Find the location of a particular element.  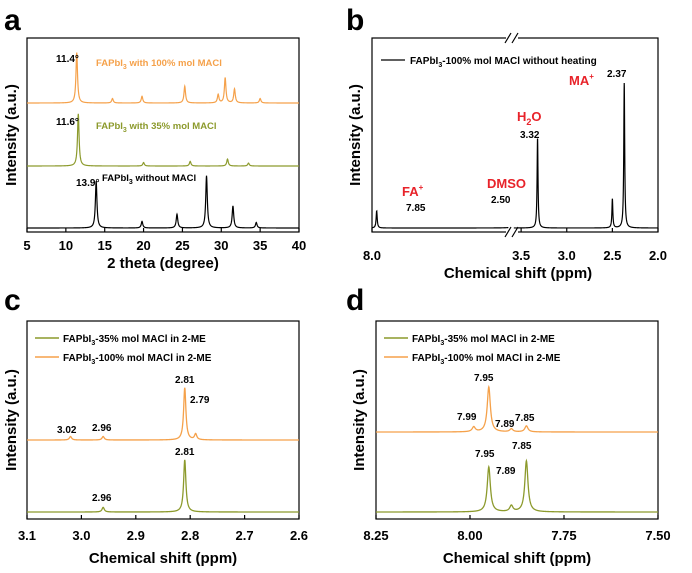

x-axis-d-tick-label: 8.25 is located at coordinates (375, 535).